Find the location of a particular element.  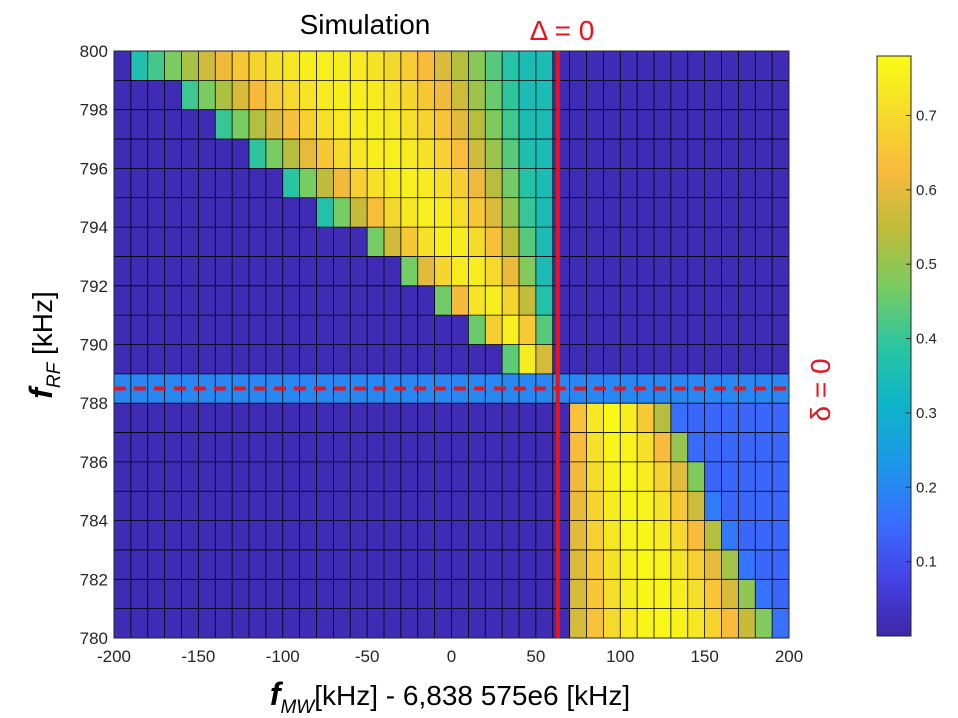

colorbar-ticks: 0.1 0.2 0.3 0.4 0.5 0.6 0.7 is located at coordinates (921, 339).